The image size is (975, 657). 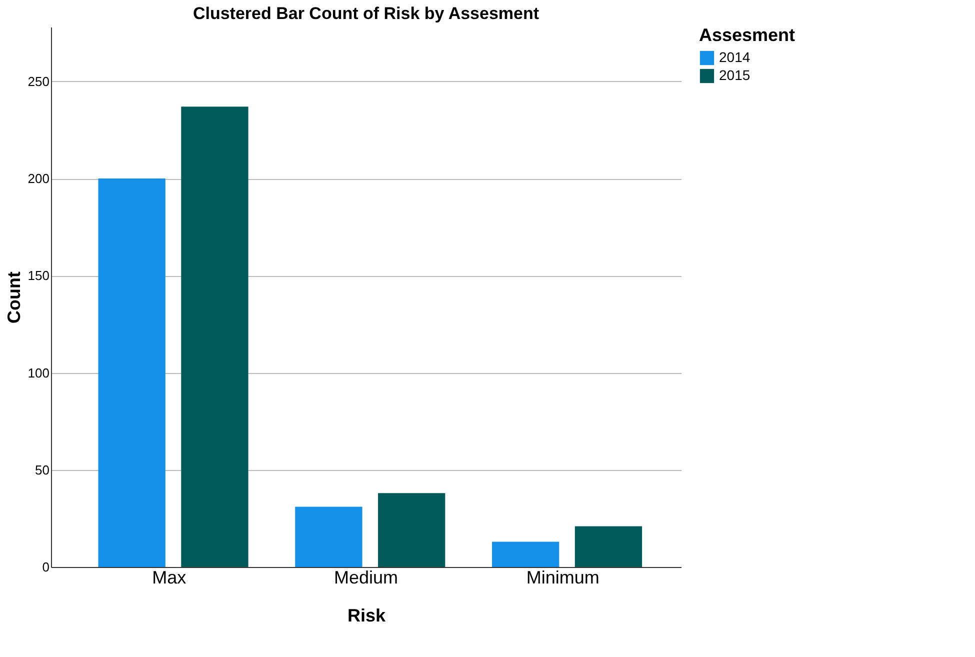 I want to click on y-tick-label: 150, so click(x=39, y=276).